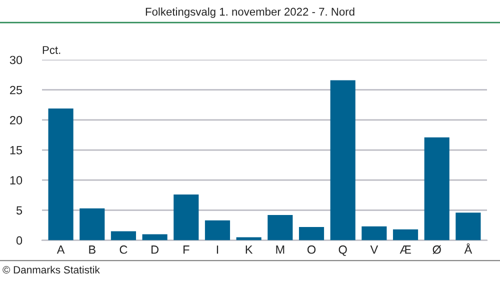  Describe the element at coordinates (16, 60) in the screenshot. I see `y-tick-label: 30` at that location.